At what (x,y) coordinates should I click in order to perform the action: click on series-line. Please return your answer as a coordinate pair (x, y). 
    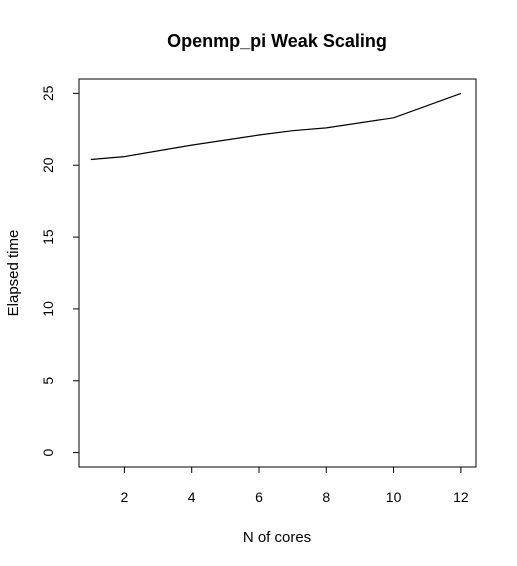
    Looking at the image, I should click on (276, 126).